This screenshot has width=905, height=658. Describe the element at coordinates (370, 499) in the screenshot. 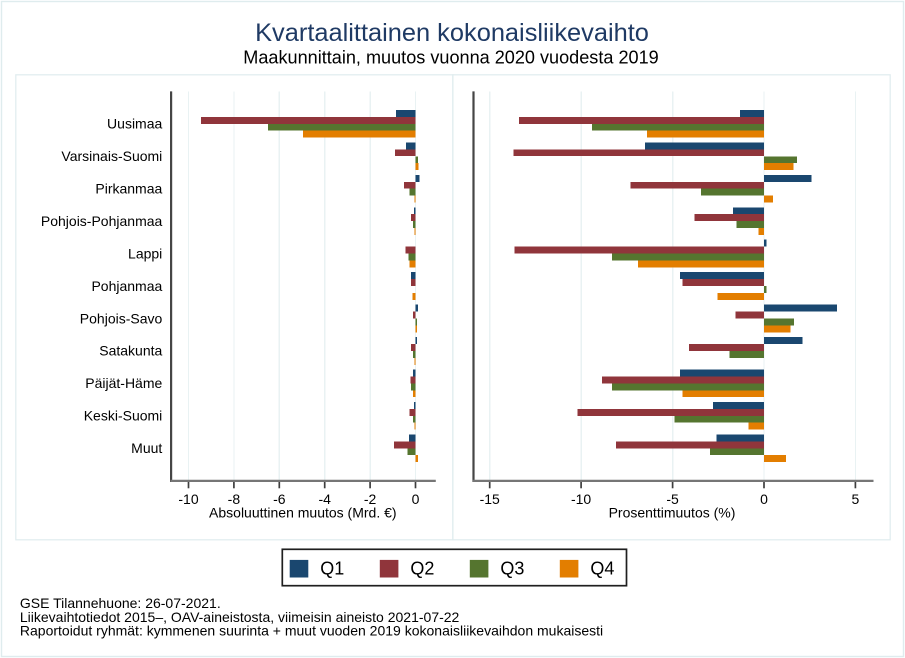

I see `svg-text: -2` at that location.